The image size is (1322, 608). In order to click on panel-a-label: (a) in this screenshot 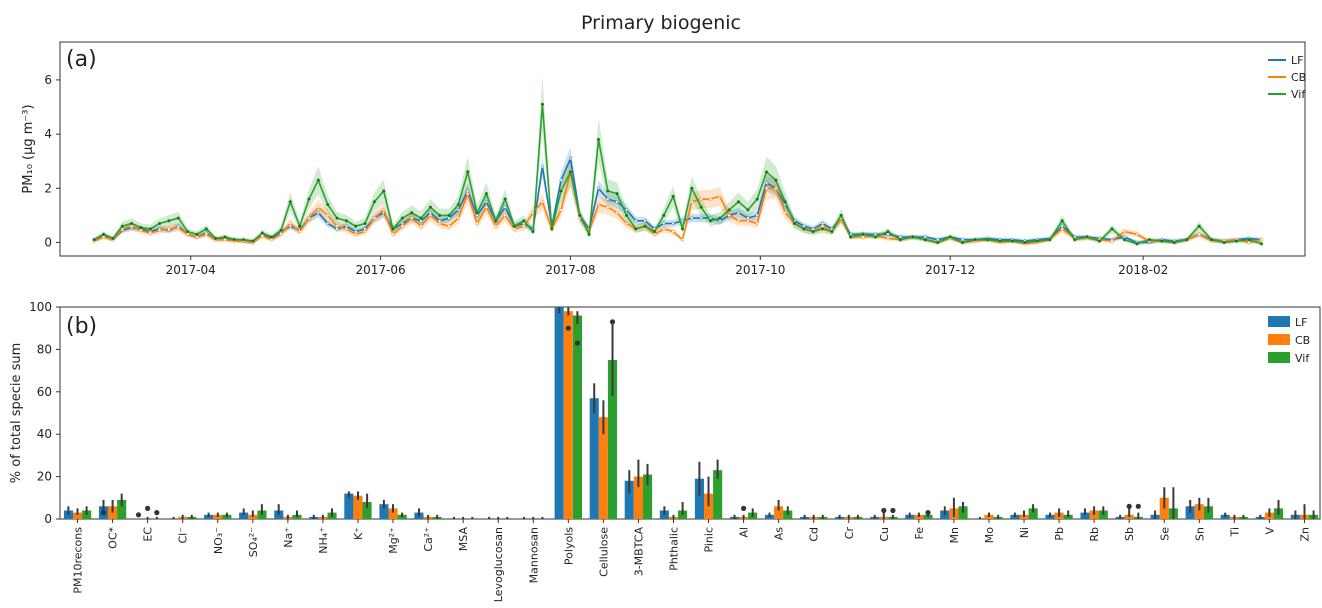, I will do `click(81, 59)`.